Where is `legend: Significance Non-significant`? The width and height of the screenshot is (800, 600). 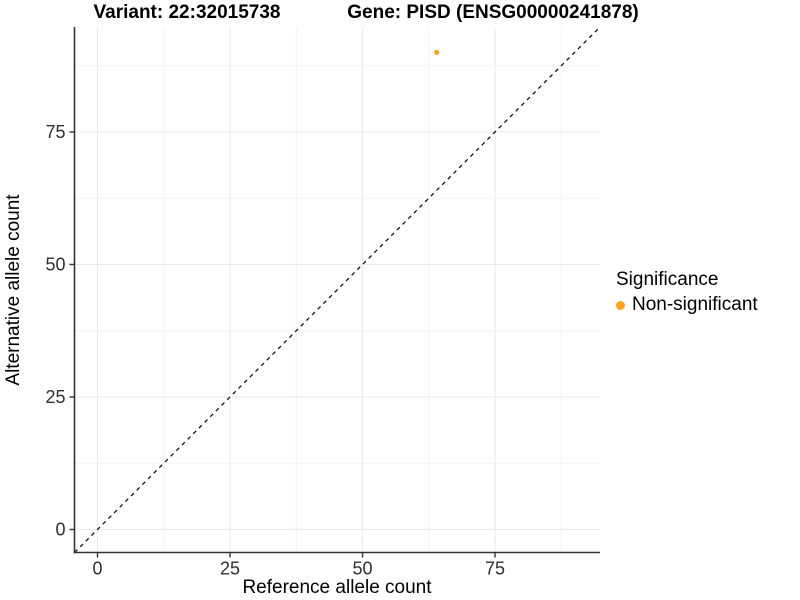
legend: Significance Non-significant is located at coordinates (687, 292).